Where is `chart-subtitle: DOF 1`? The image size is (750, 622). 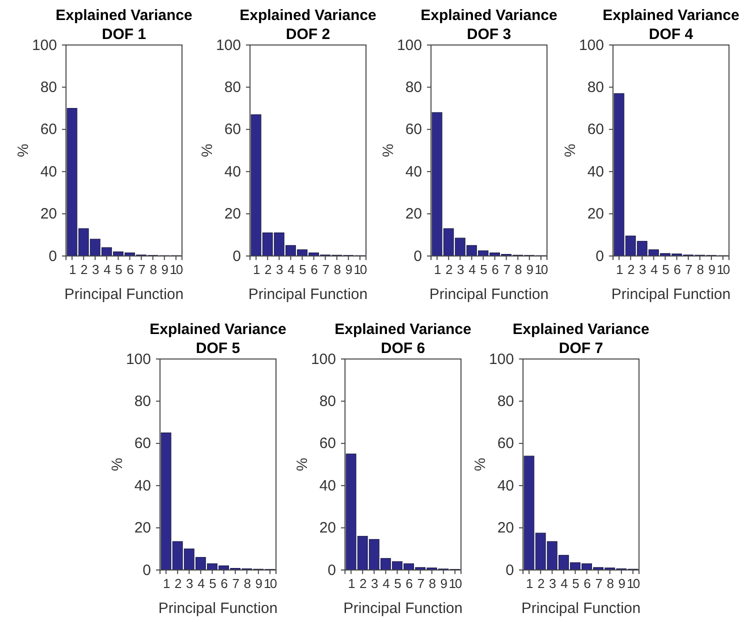 chart-subtitle: DOF 1 is located at coordinates (124, 34).